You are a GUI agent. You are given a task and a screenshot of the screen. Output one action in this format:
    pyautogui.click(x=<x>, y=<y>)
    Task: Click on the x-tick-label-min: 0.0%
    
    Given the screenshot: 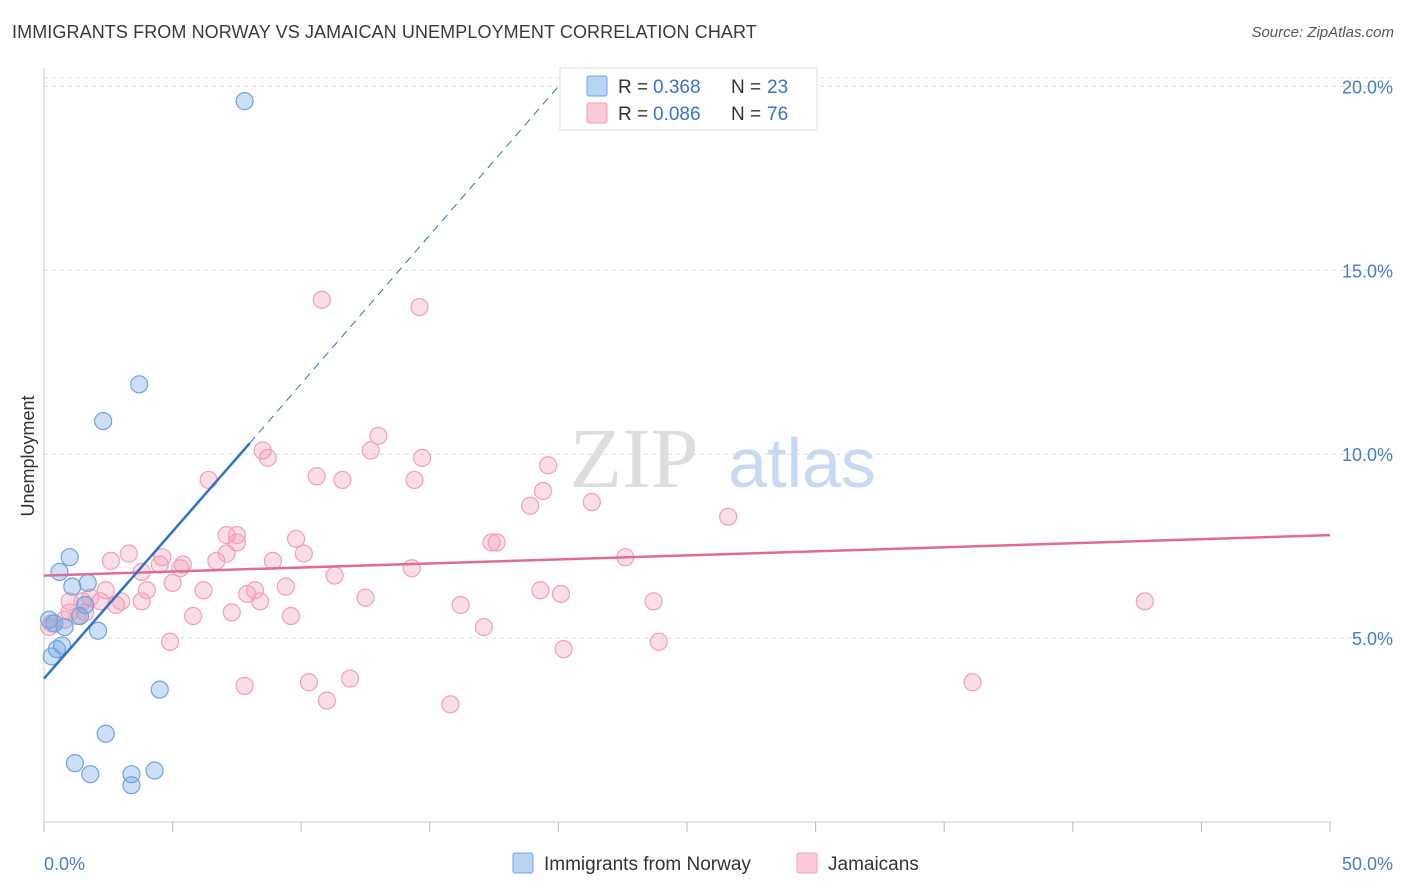 What is the action you would take?
    pyautogui.click(x=64, y=864)
    